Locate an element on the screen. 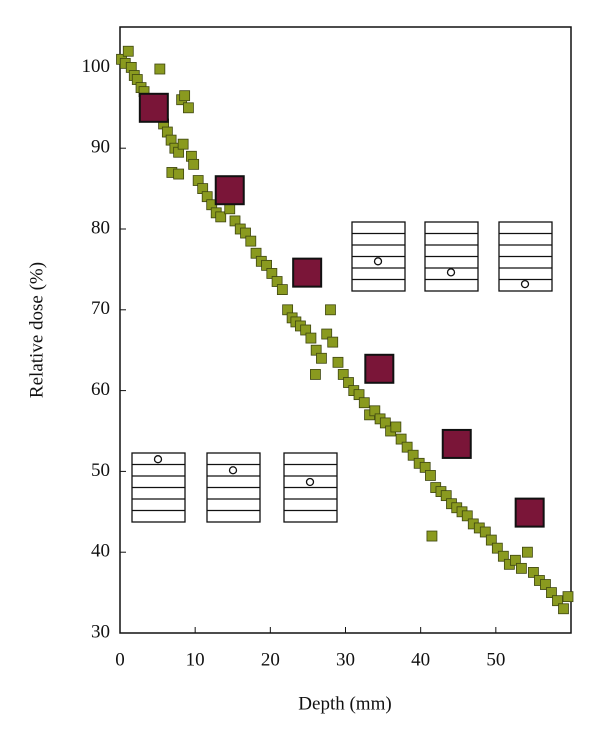 The height and width of the screenshot is (747, 600). x-tick-label: 40 is located at coordinates (420, 659).